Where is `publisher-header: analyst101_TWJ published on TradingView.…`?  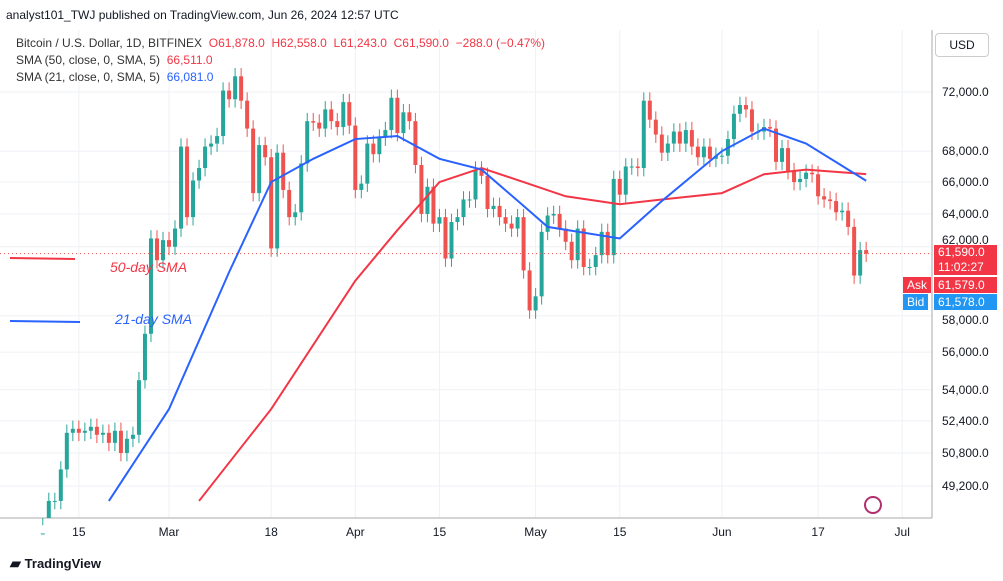
publisher-header: analyst101_TWJ published on TradingView.… is located at coordinates (202, 15).